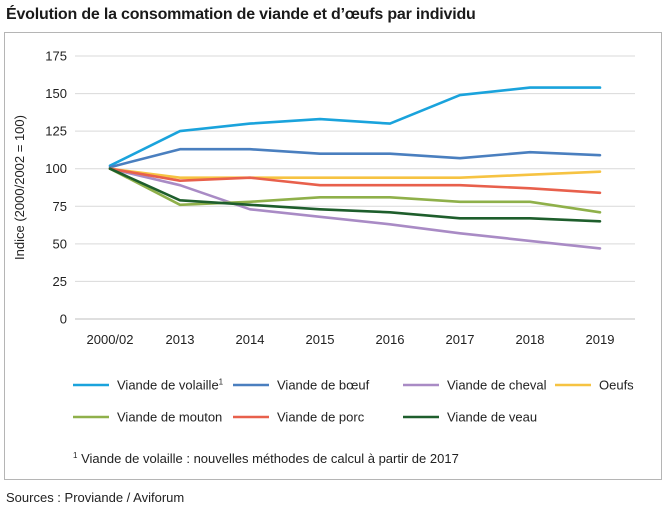 This screenshot has width=668, height=514. I want to click on x-tick-label: 2017, so click(460, 339).